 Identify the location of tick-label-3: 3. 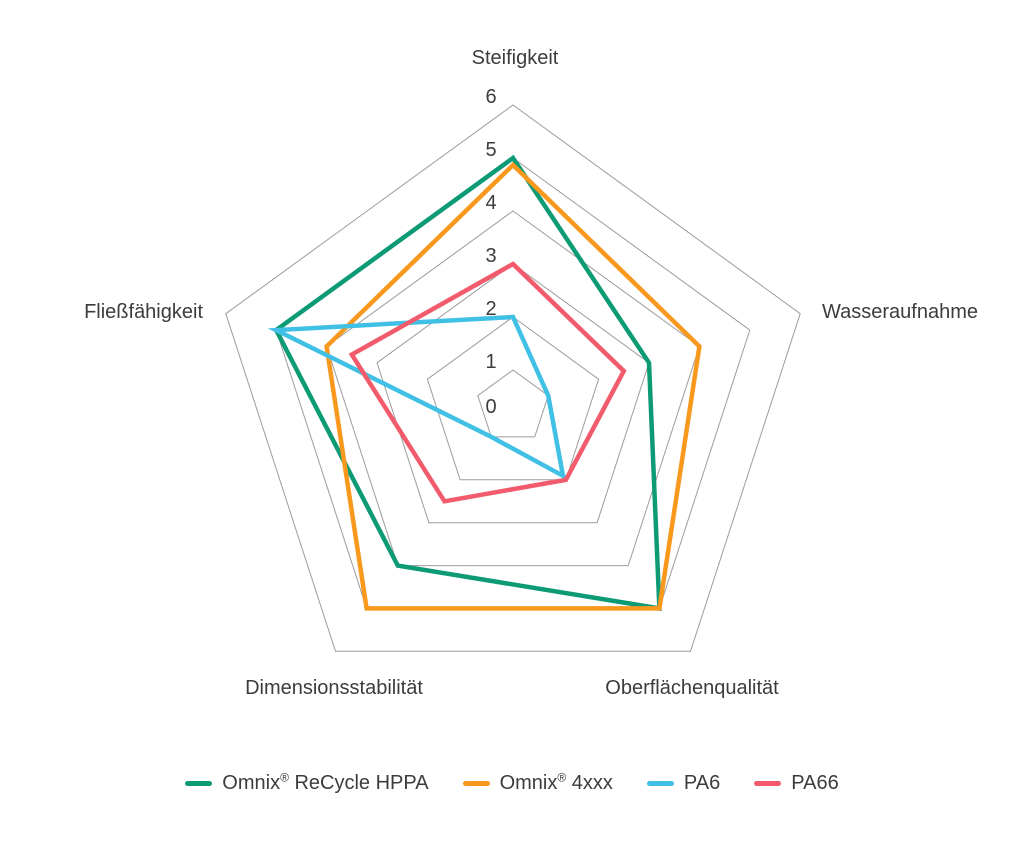
(490, 256).